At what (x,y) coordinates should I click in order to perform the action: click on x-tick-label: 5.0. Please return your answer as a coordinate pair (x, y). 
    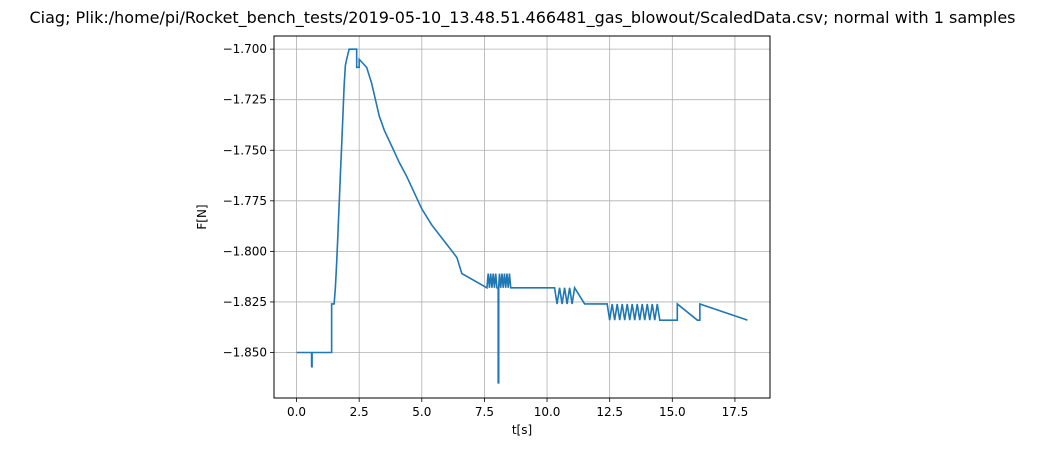
    Looking at the image, I should click on (421, 412).